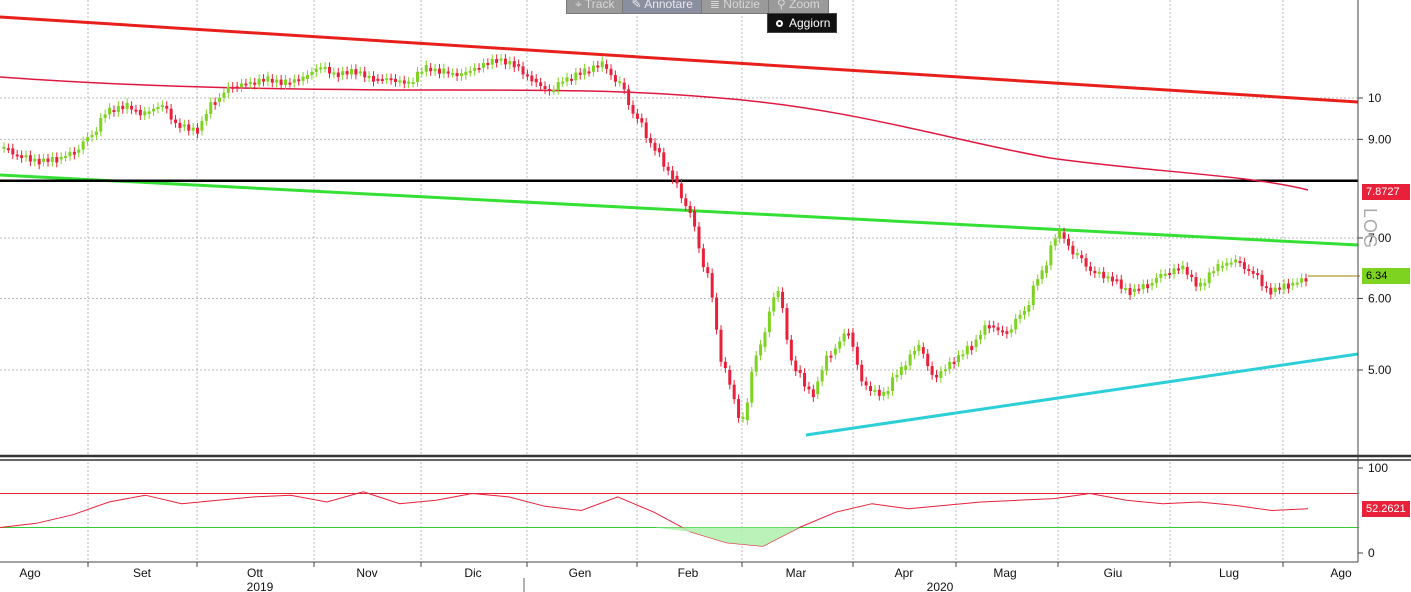  I want to click on rsi-panel, so click(679, 519).